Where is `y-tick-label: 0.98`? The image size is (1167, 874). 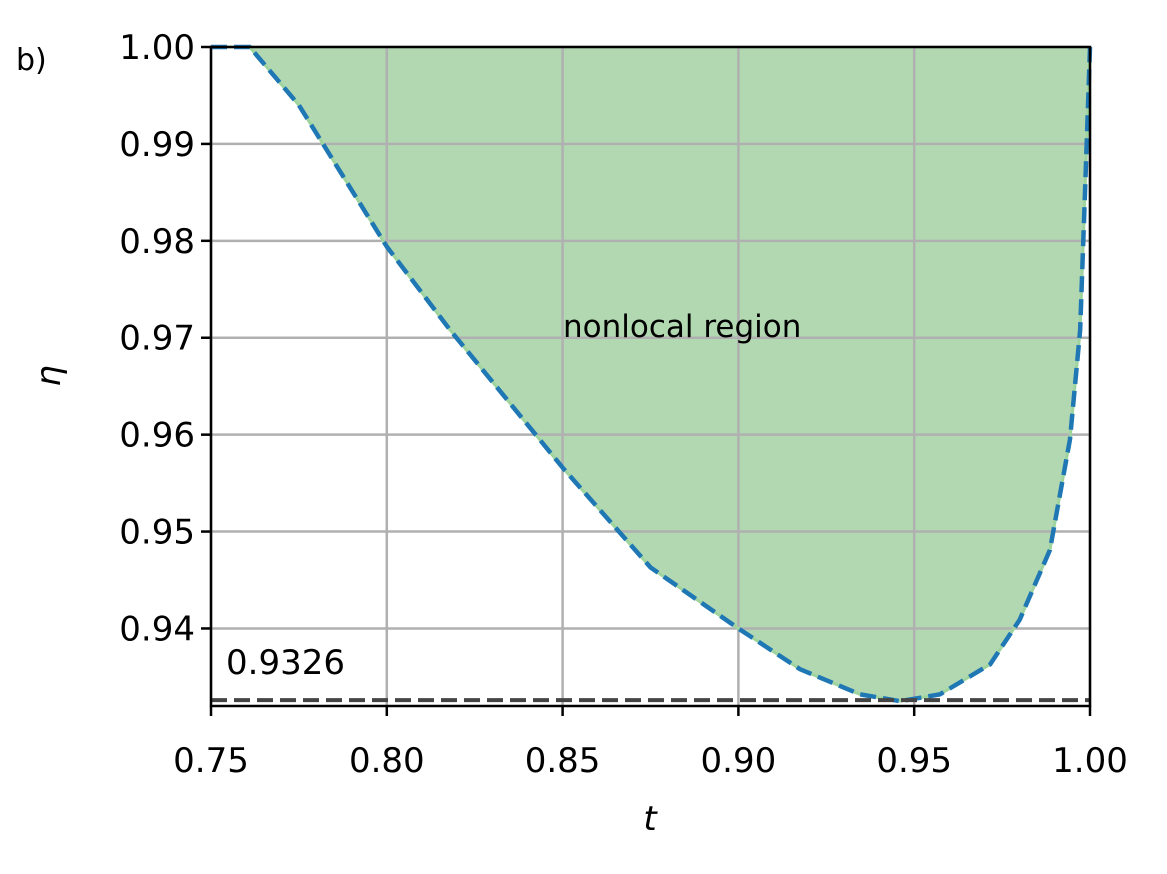 y-tick-label: 0.98 is located at coordinates (157, 242).